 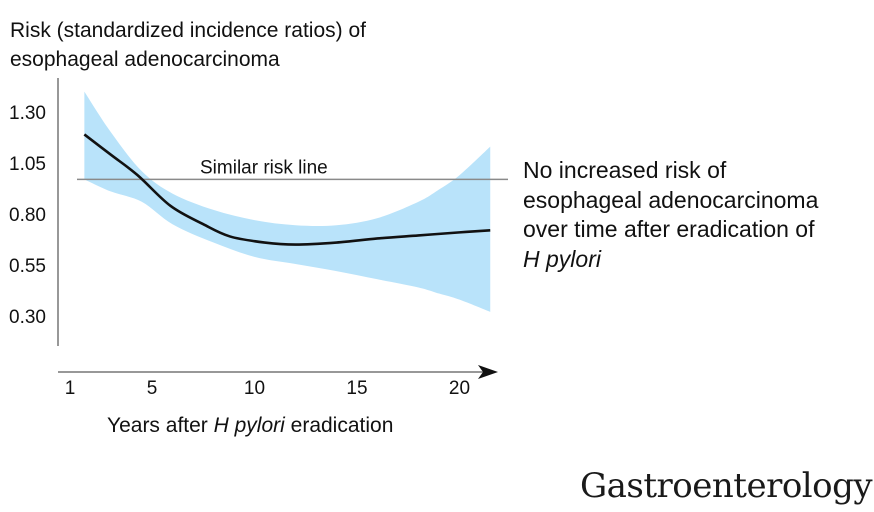 I want to click on x-axis-arrowhead-icon, so click(x=488, y=372).